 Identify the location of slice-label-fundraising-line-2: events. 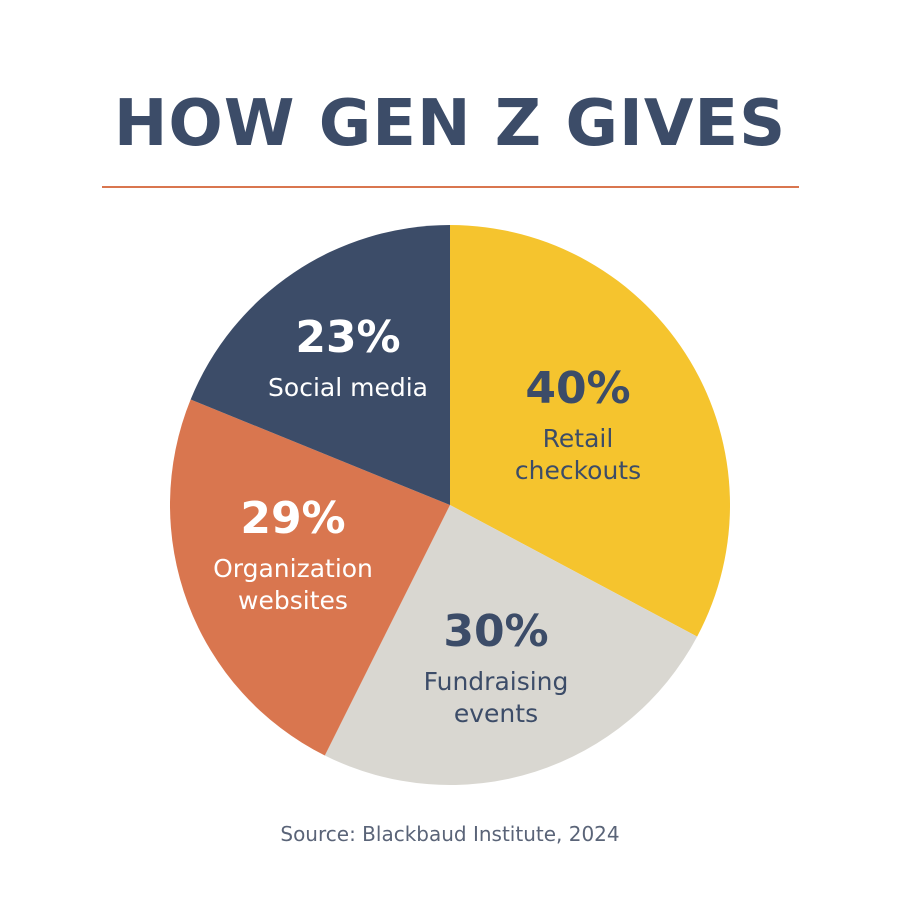
(496, 713).